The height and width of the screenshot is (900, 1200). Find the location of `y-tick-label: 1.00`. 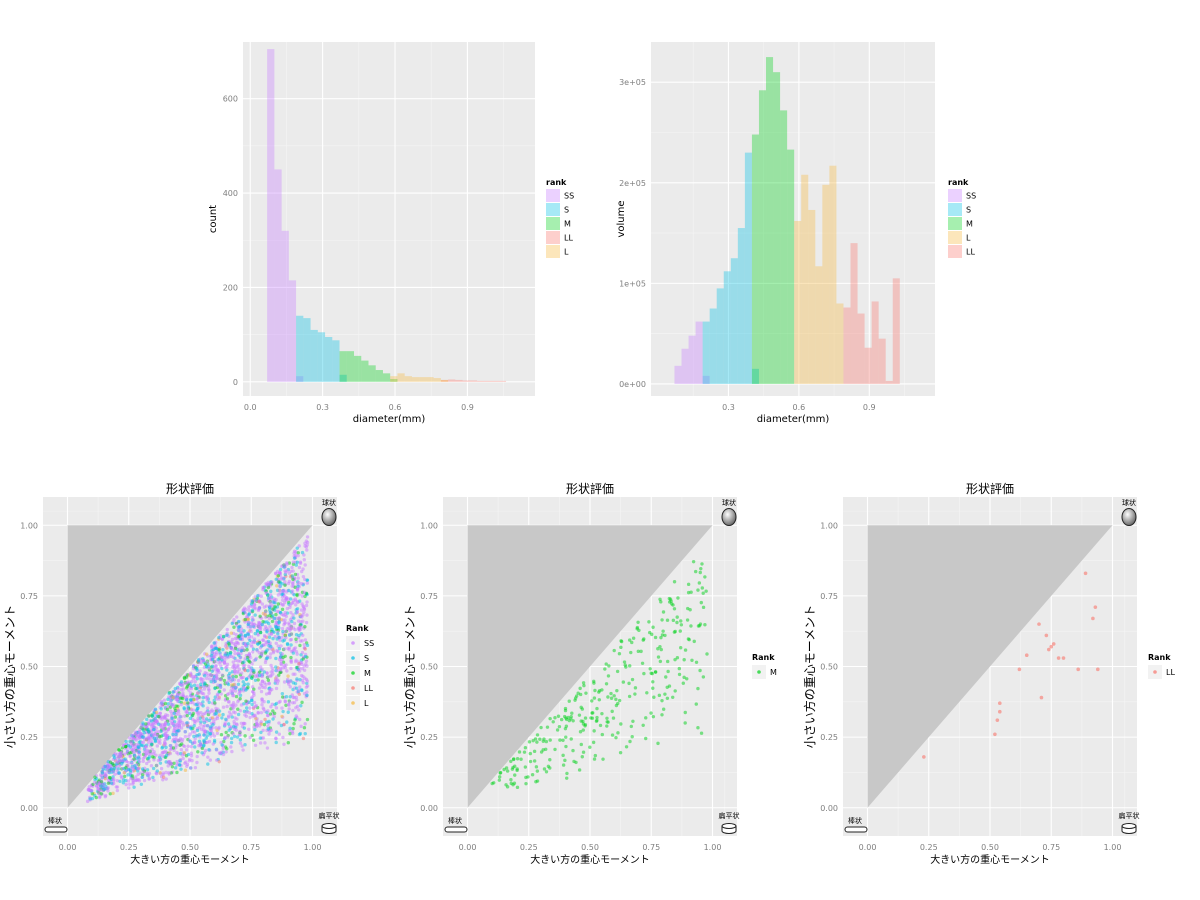

y-tick-label: 1.00 is located at coordinates (429, 525).